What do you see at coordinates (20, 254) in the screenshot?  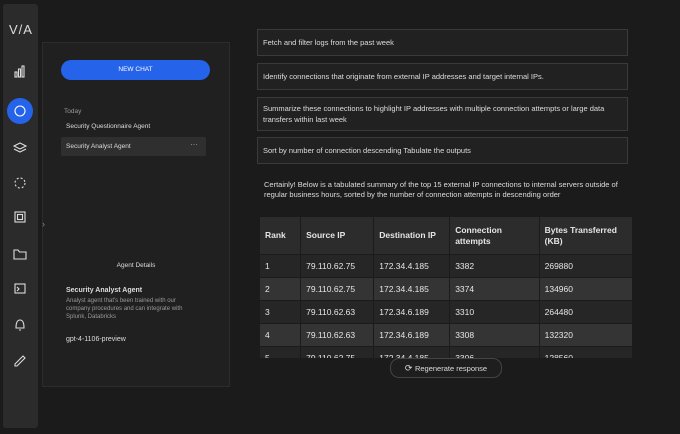 I see `folder-icon` at bounding box center [20, 254].